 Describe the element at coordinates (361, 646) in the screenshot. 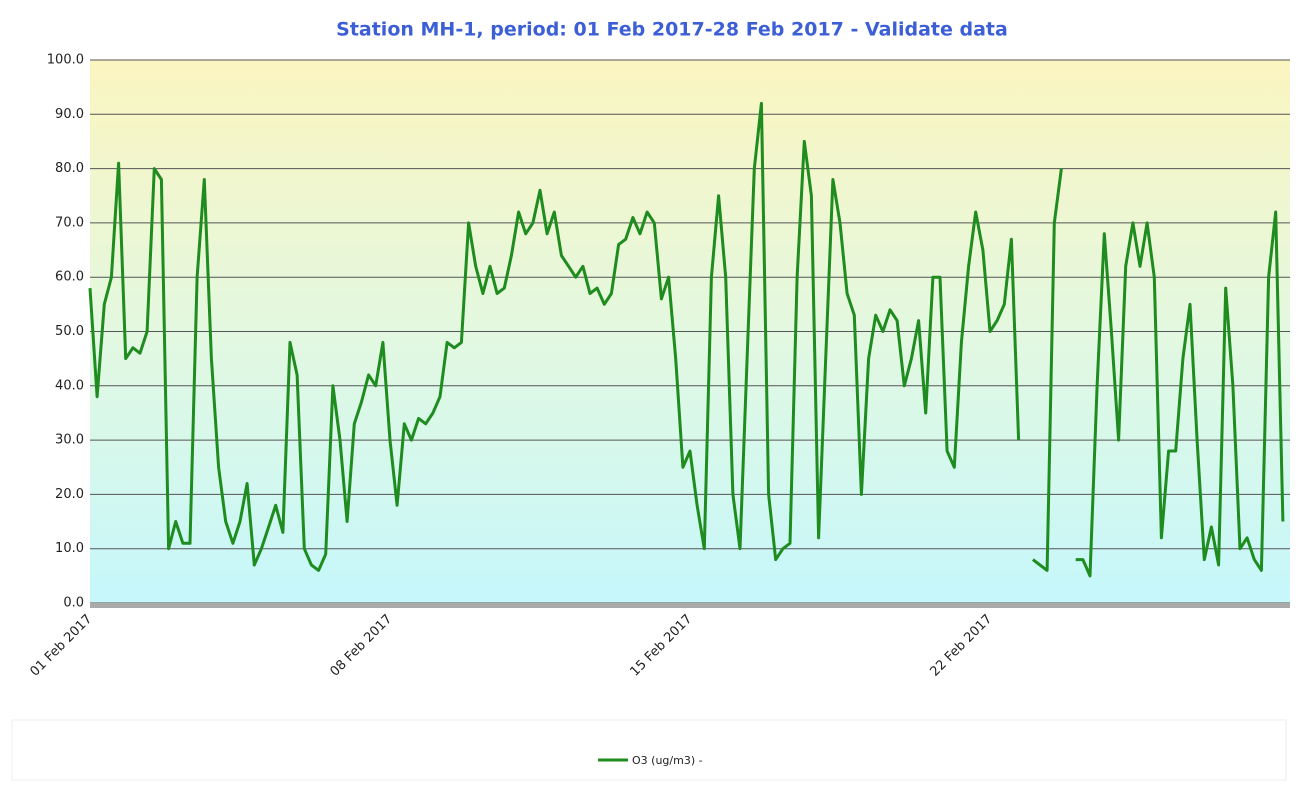

I see `x-tick-label: 08 Feb 2017` at that location.